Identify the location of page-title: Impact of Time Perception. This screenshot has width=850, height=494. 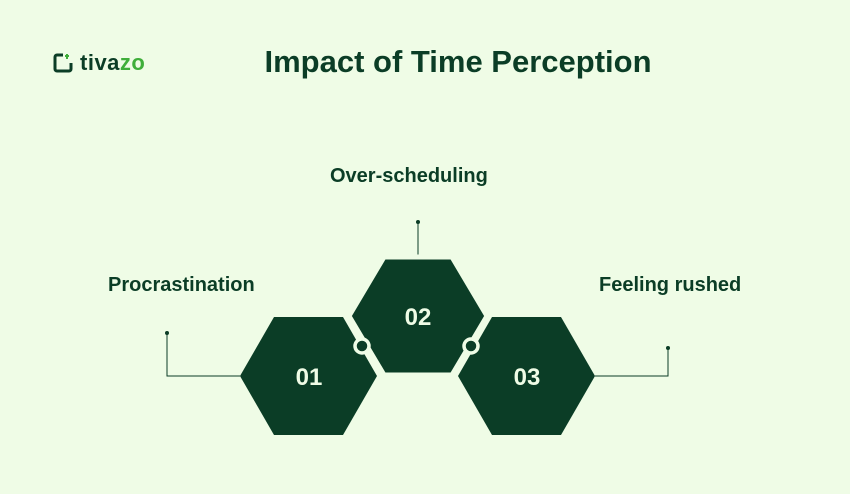
(458, 61).